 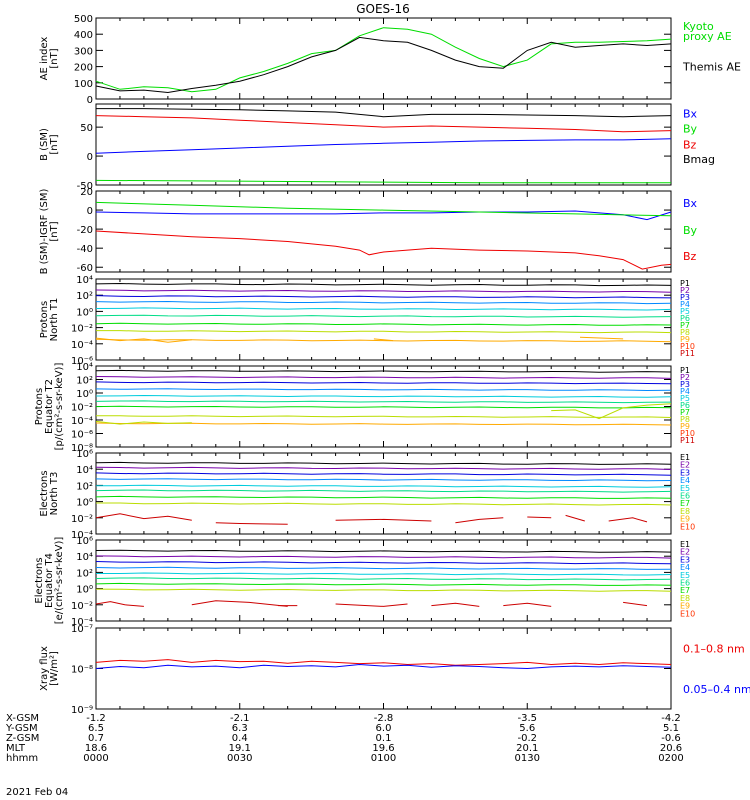 I want to click on channel-legend: E4, so click(x=685, y=480).